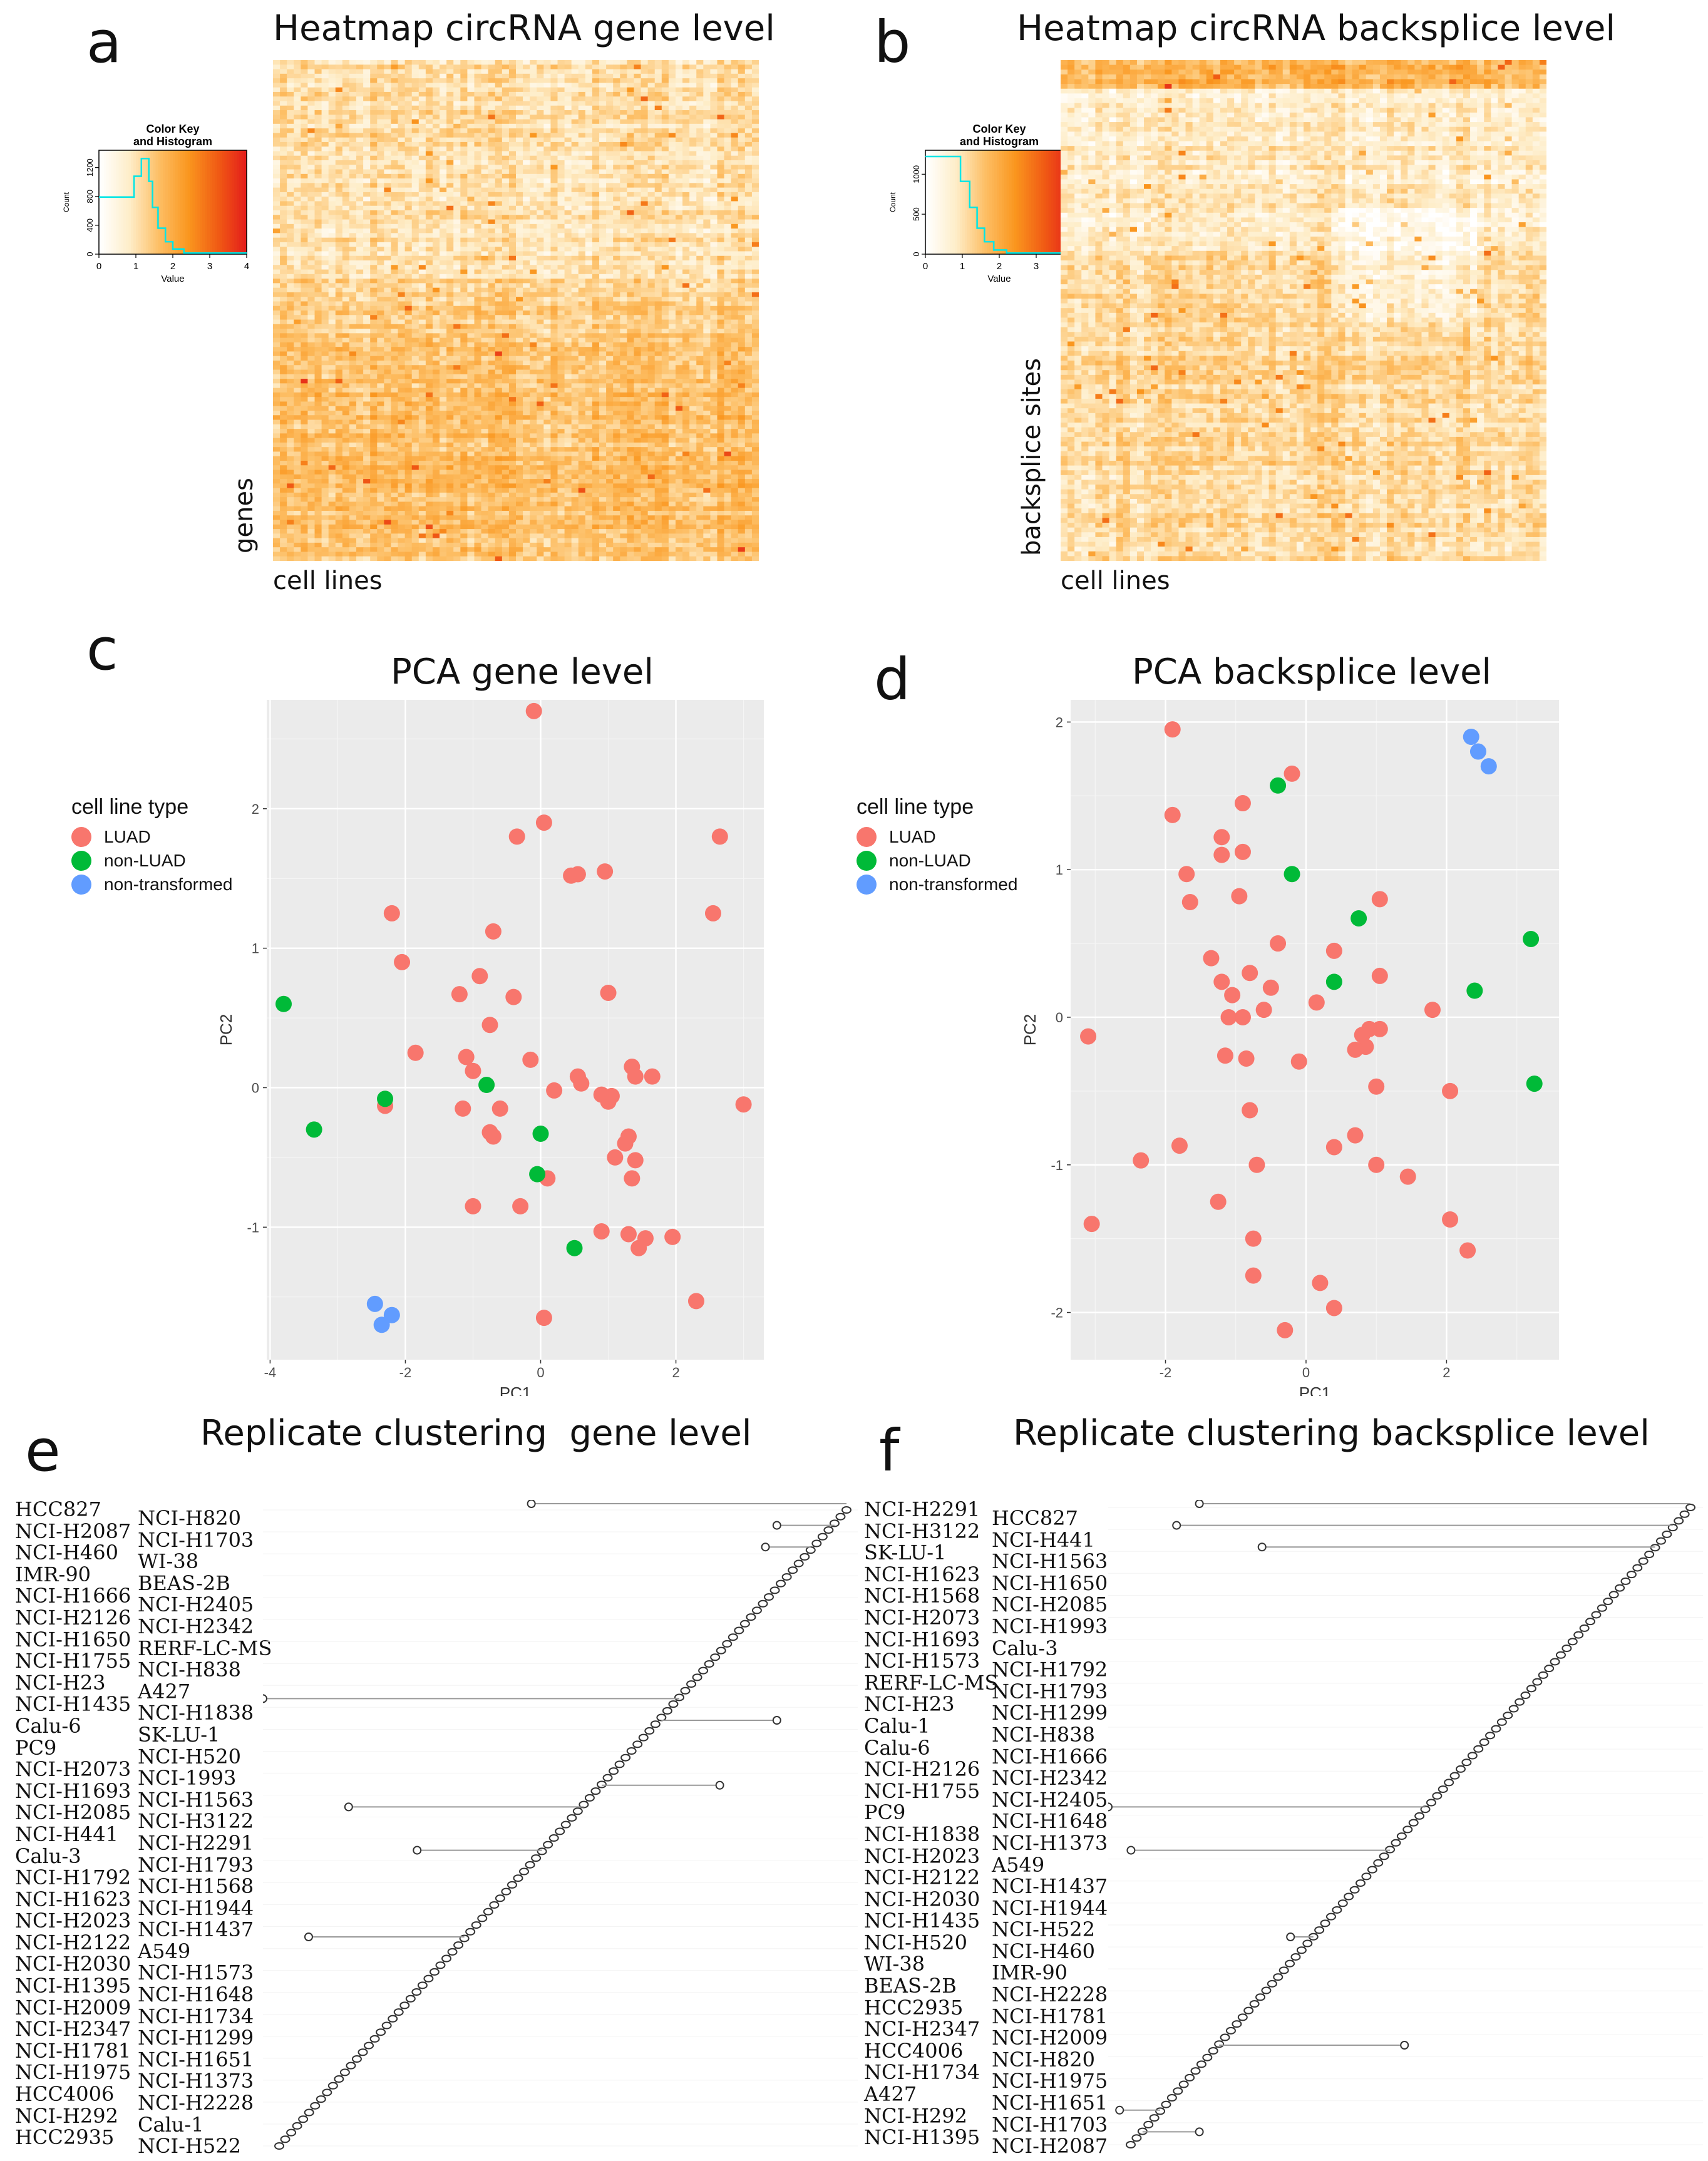  What do you see at coordinates (221, 202) in the screenshot?
I see `color-key-band` at bounding box center [221, 202].